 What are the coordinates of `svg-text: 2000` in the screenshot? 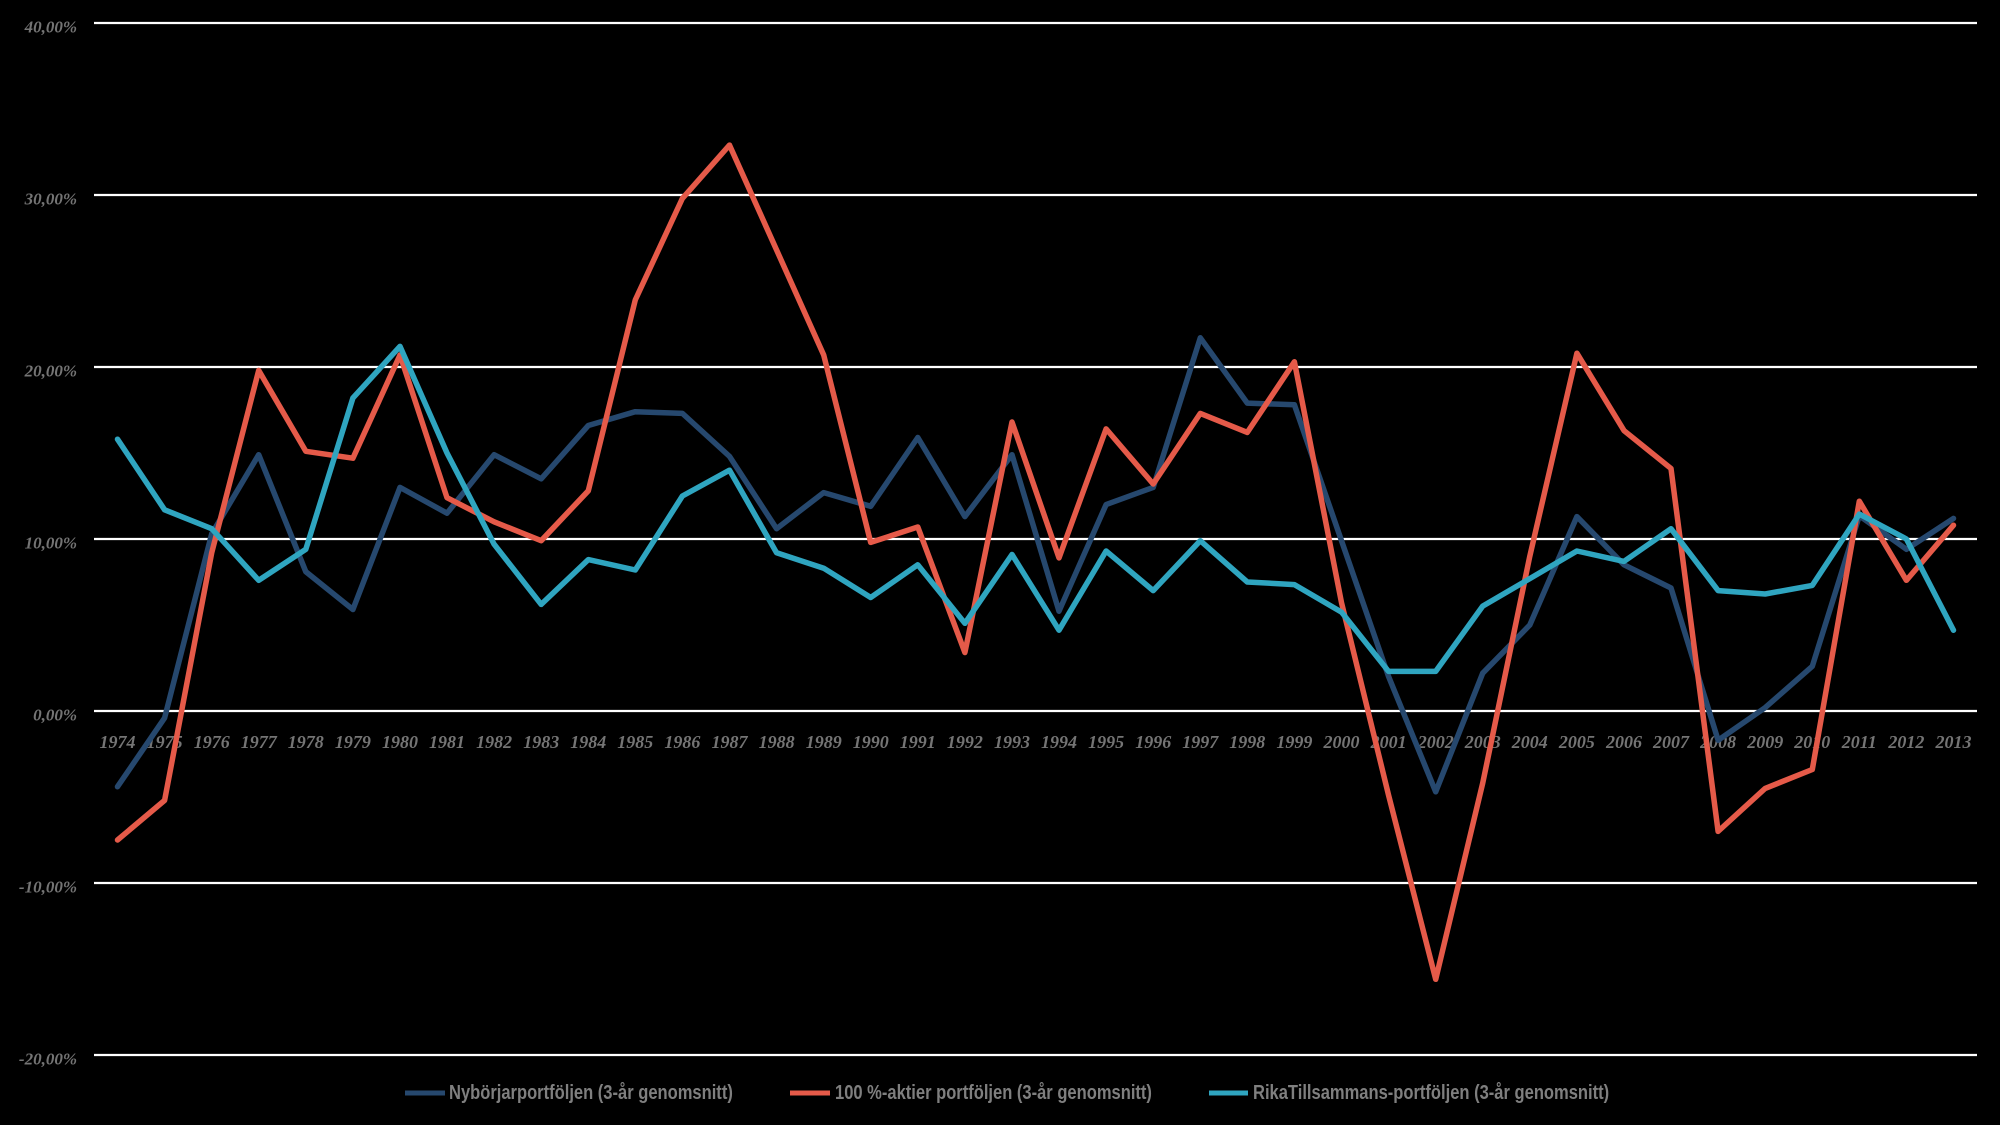 It's located at (1341, 742).